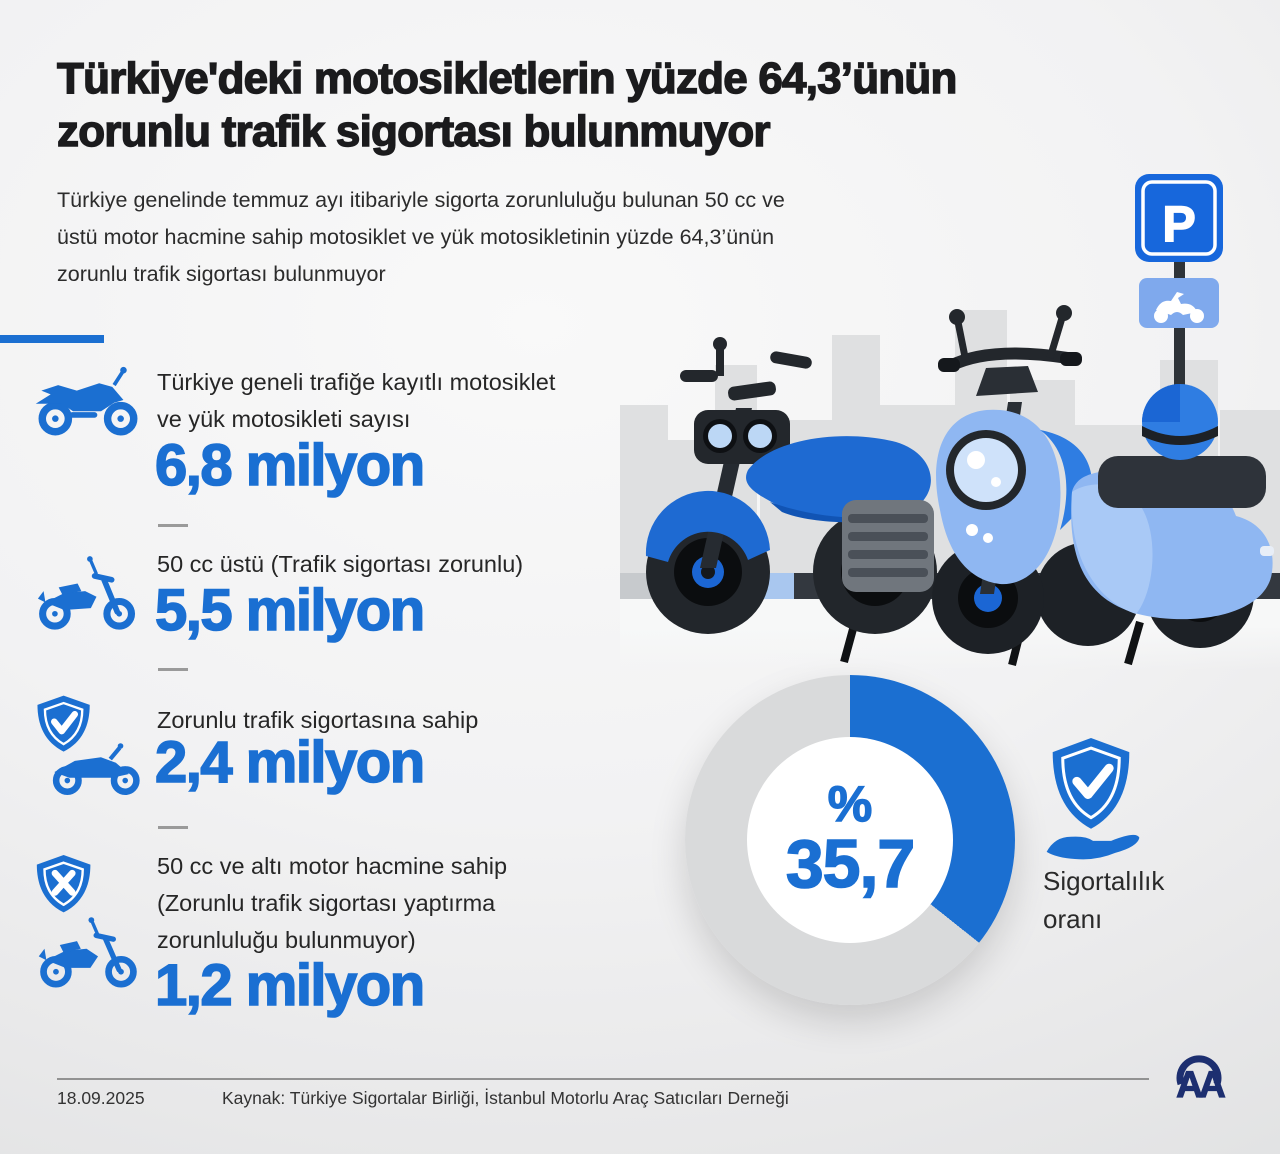 The image size is (1280, 1154). What do you see at coordinates (101, 1098) in the screenshot?
I see `footer-date: 18.09.2025` at bounding box center [101, 1098].